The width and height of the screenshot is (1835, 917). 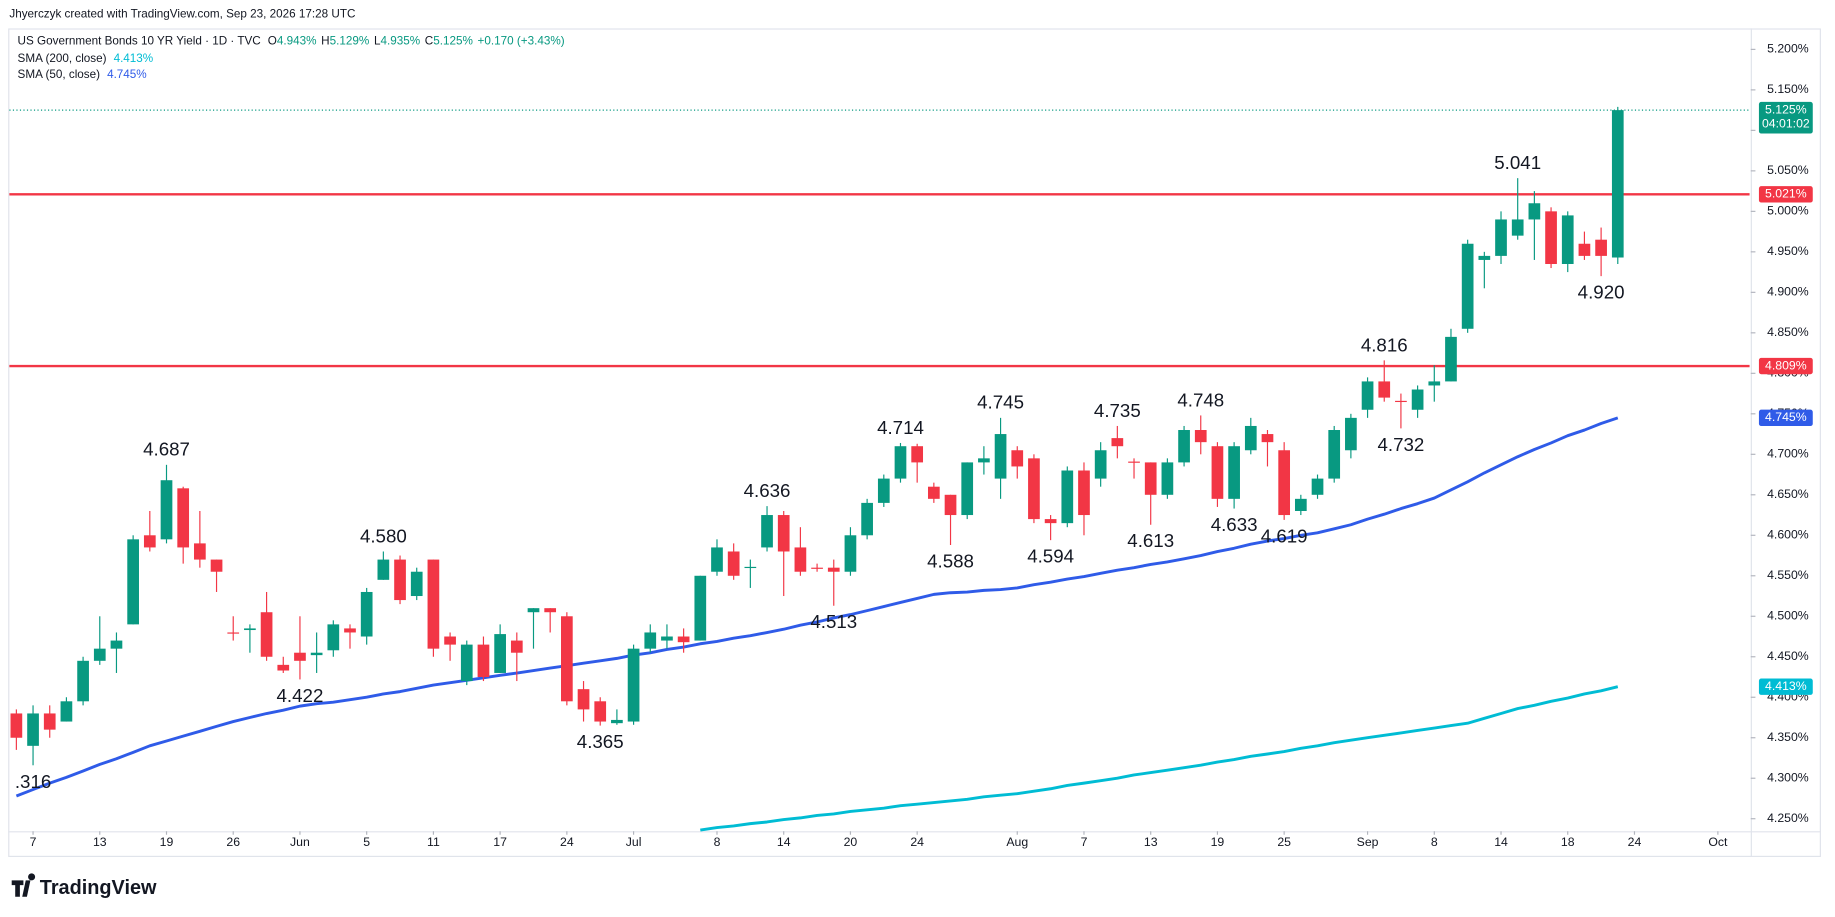 I want to click on x-tick-label: Jul, so click(x=634, y=842).